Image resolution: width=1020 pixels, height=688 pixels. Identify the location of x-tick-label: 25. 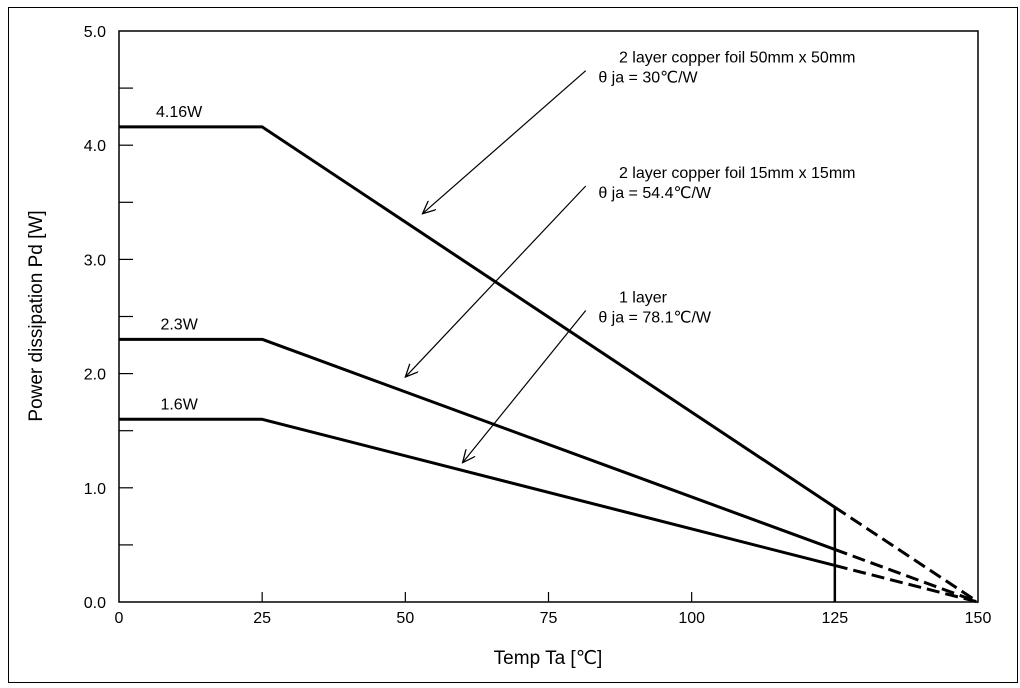
(262, 618).